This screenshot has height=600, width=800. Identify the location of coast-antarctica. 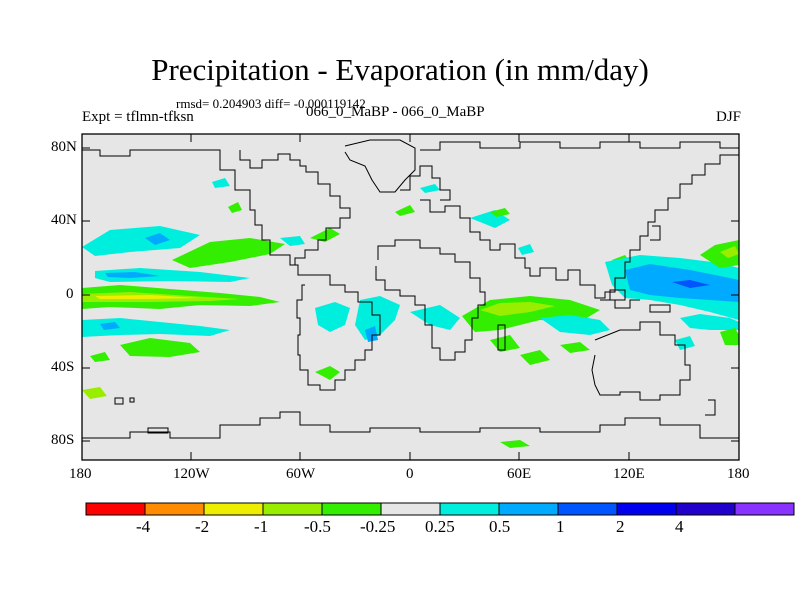
(410, 425).